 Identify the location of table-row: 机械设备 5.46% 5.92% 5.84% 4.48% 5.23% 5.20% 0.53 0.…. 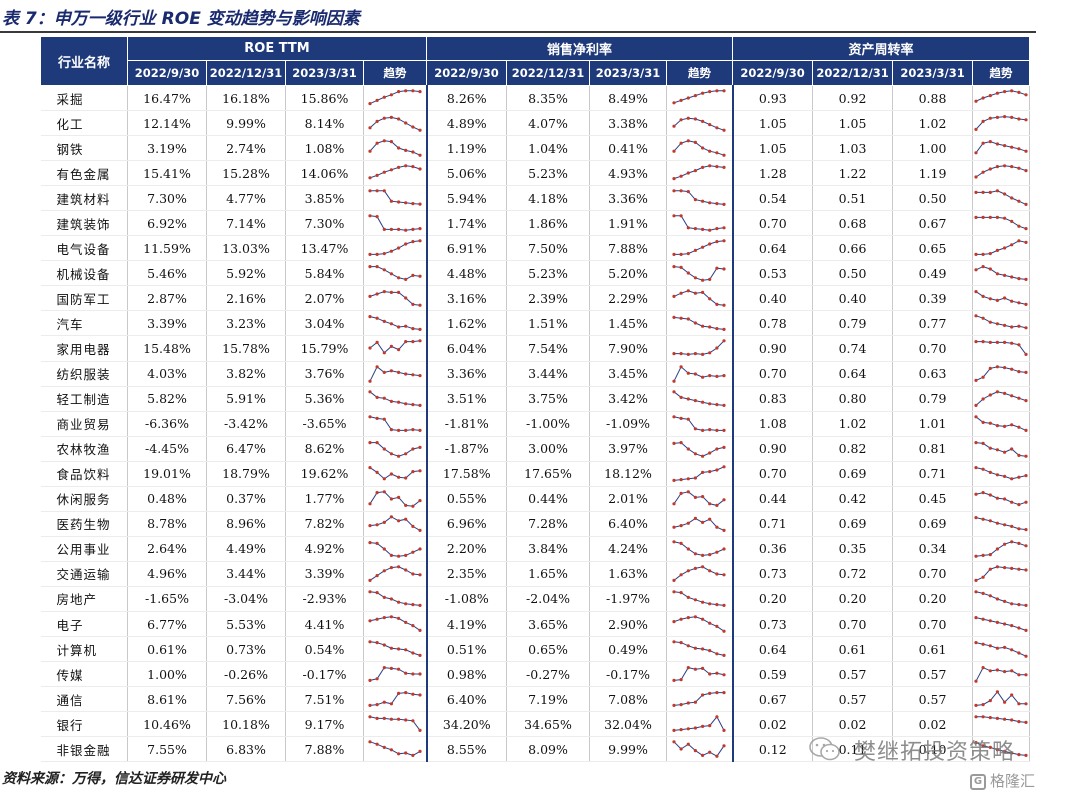
(535, 273).